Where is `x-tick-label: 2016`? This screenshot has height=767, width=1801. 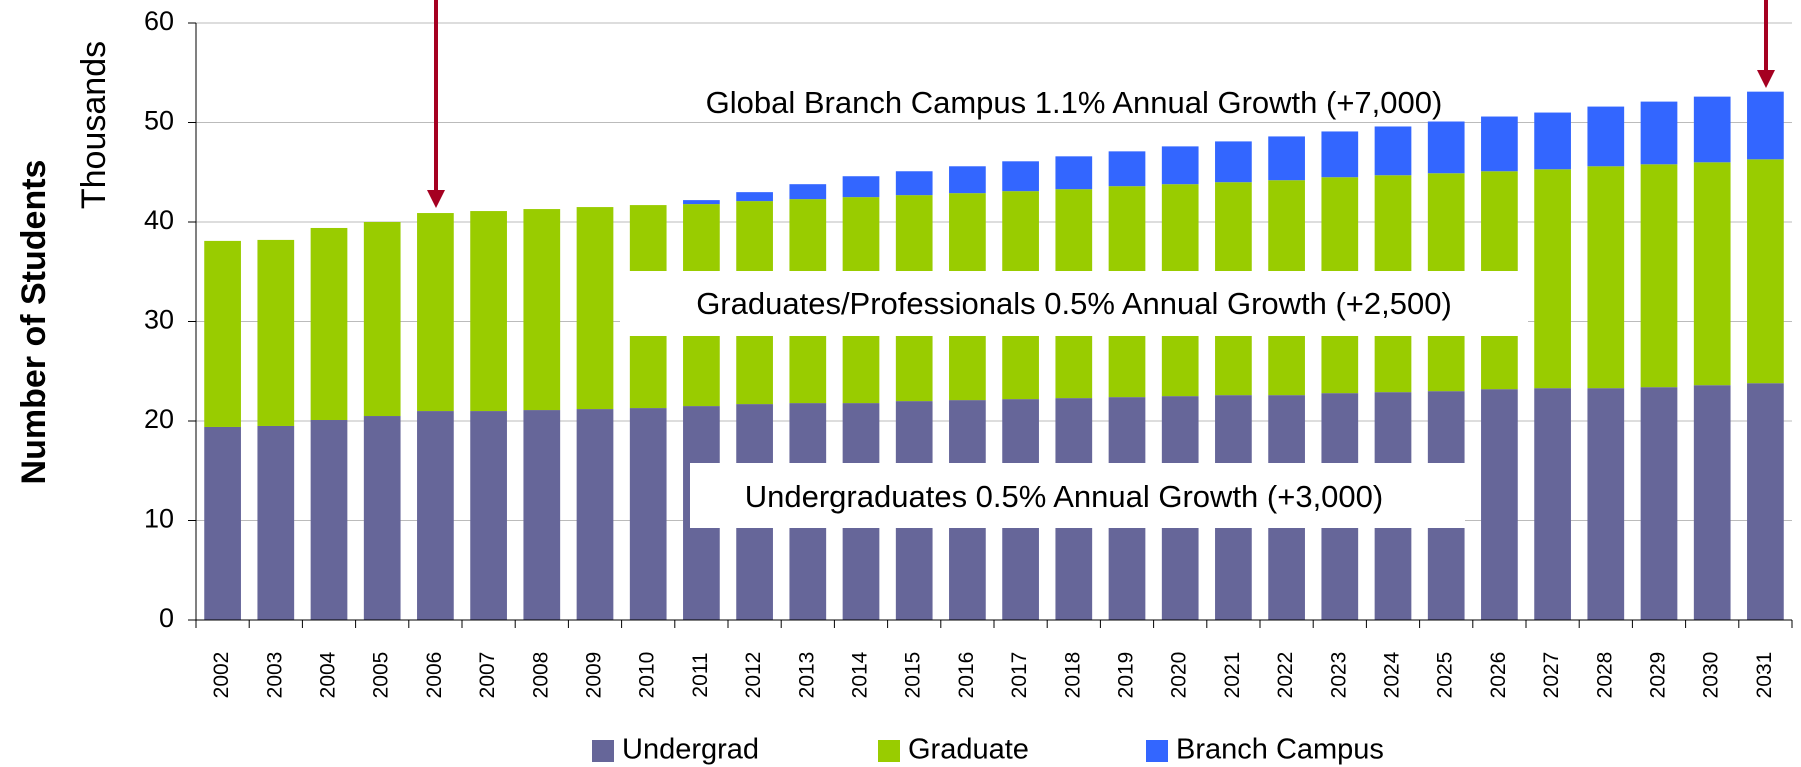
x-tick-label: 2016 is located at coordinates (966, 675).